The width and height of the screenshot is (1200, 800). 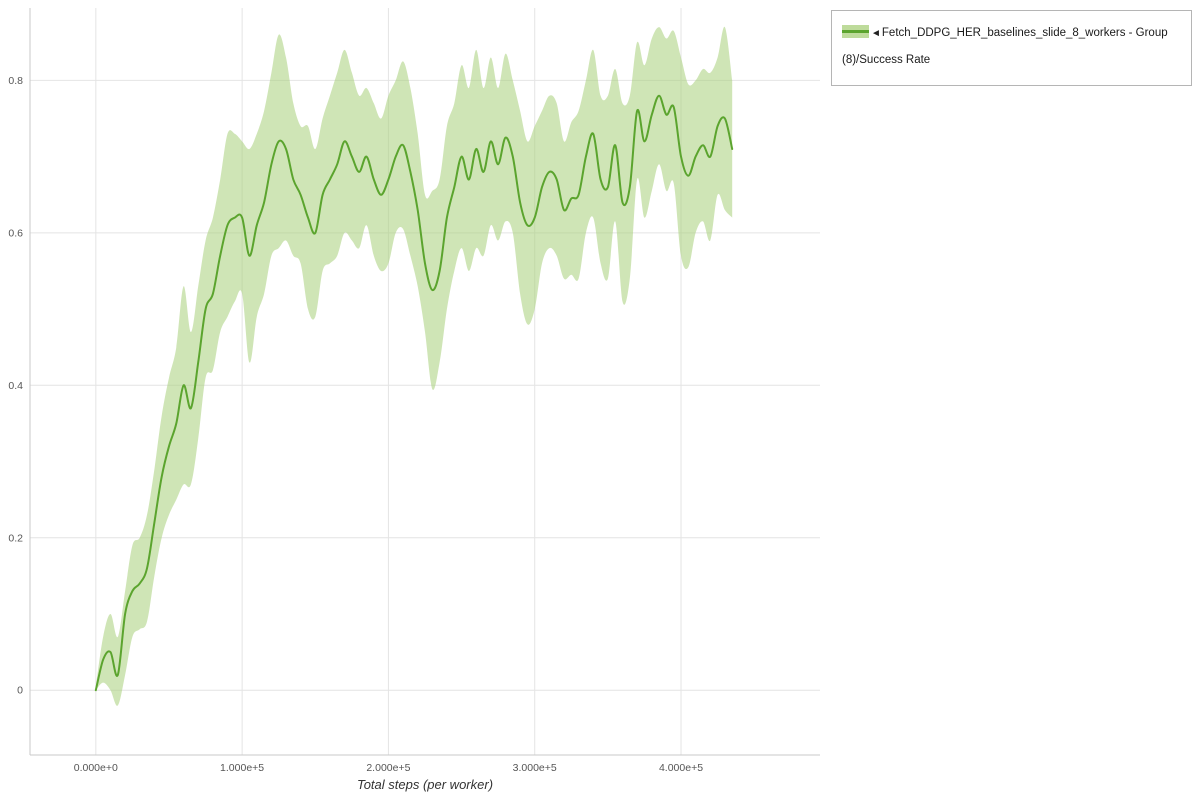 What do you see at coordinates (20, 691) in the screenshot?
I see `y-tick-label: 0` at bounding box center [20, 691].